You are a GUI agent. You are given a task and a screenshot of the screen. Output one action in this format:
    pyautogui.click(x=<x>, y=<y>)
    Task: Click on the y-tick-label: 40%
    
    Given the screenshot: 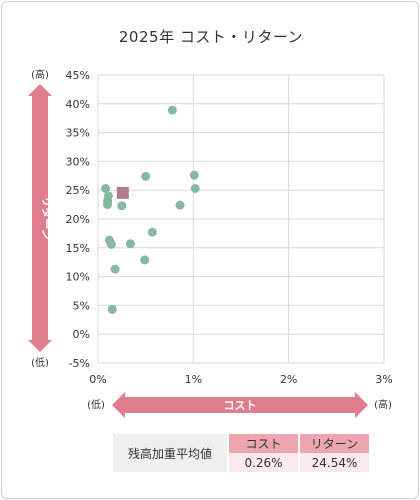 What is the action you would take?
    pyautogui.click(x=78, y=104)
    